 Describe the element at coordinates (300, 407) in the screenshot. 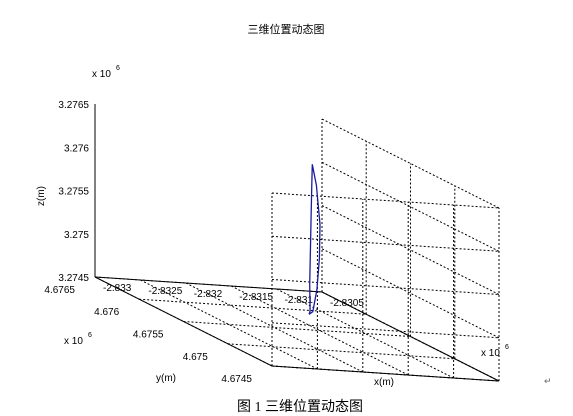

I see `figure-caption: 图 1 三维位置动态图` at that location.